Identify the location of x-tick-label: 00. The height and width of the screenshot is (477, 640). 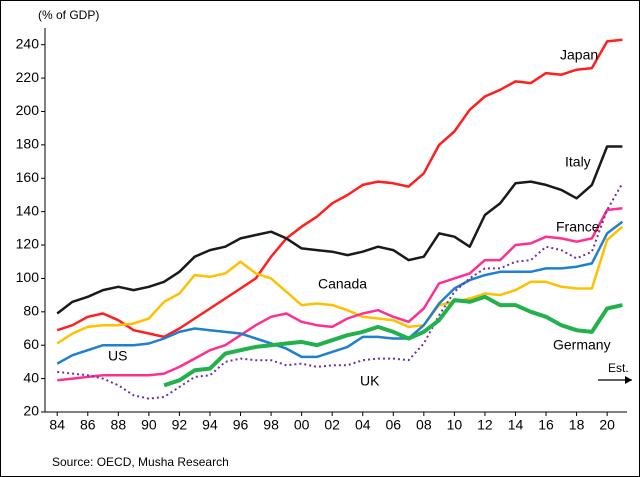
(302, 425).